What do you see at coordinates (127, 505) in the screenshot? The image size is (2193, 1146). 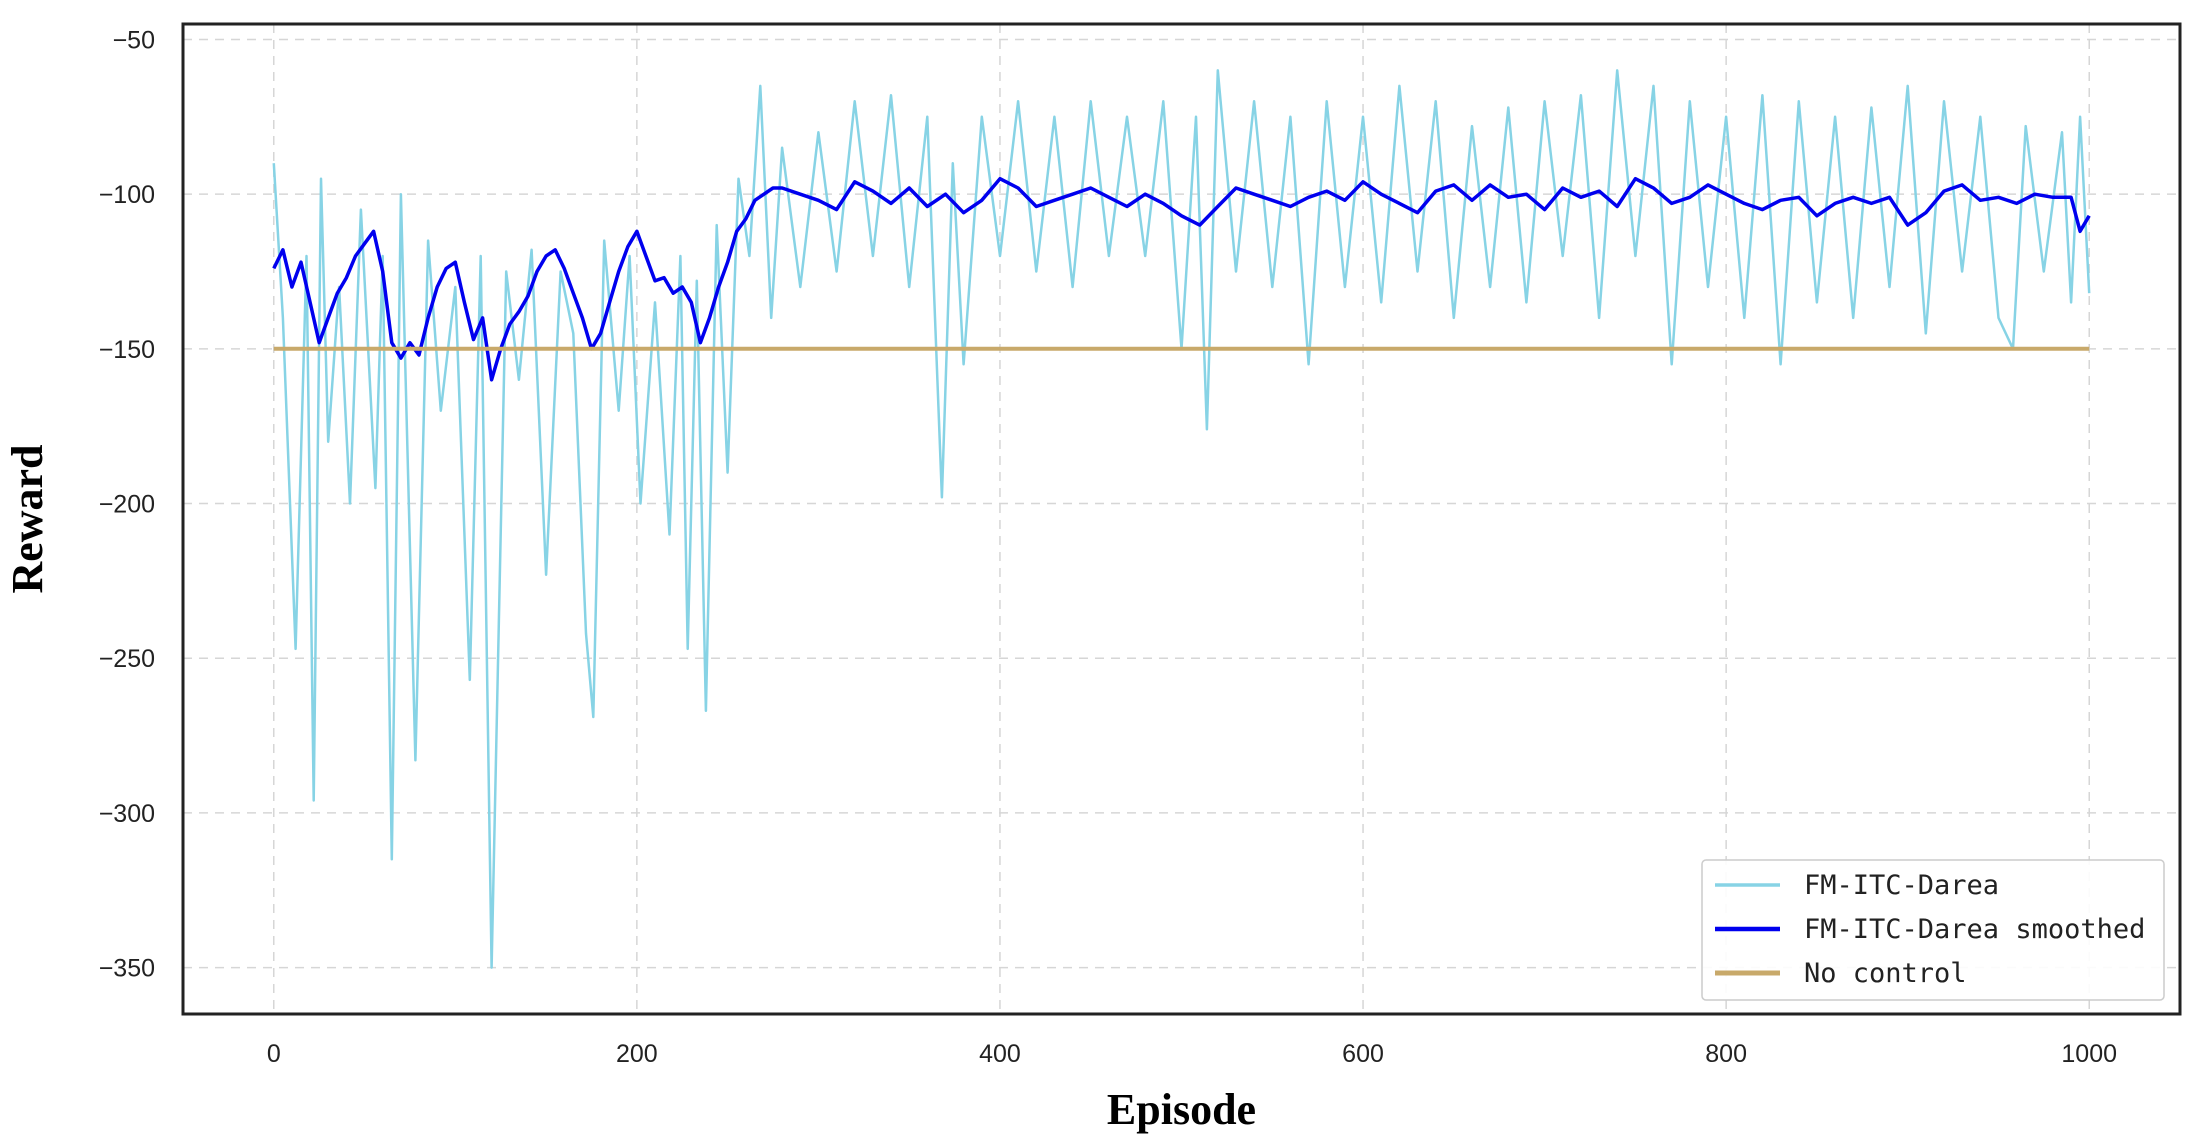 I see `y-tick-label: −200` at bounding box center [127, 505].